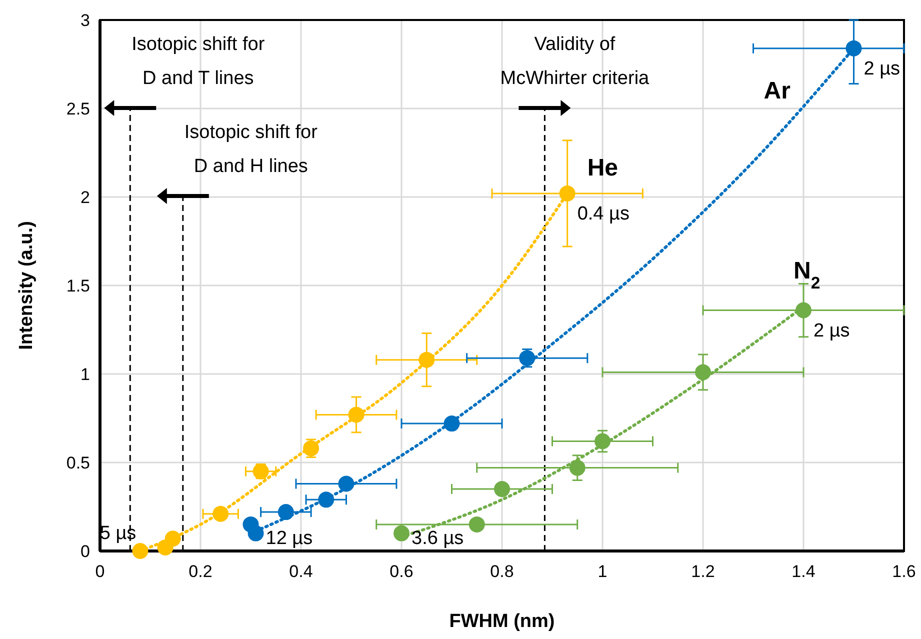 The height and width of the screenshot is (639, 921). What do you see at coordinates (502, 571) in the screenshot?
I see `x-tick-label: 0.8` at bounding box center [502, 571].